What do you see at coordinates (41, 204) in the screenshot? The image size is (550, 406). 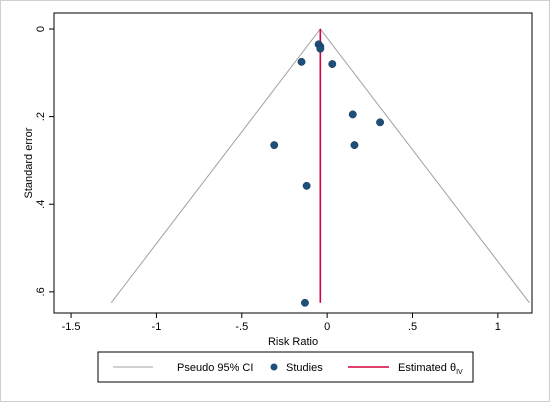 I see `y-tick-label: .4` at bounding box center [41, 204].